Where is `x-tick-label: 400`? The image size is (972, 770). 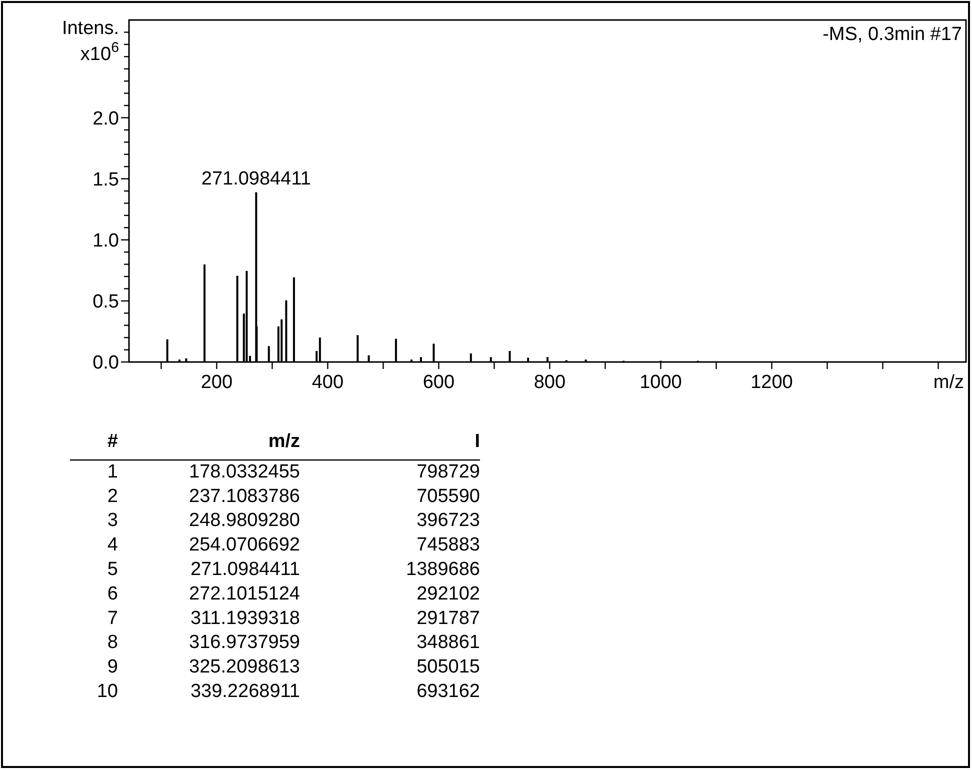 x-tick-label: 400 is located at coordinates (328, 382).